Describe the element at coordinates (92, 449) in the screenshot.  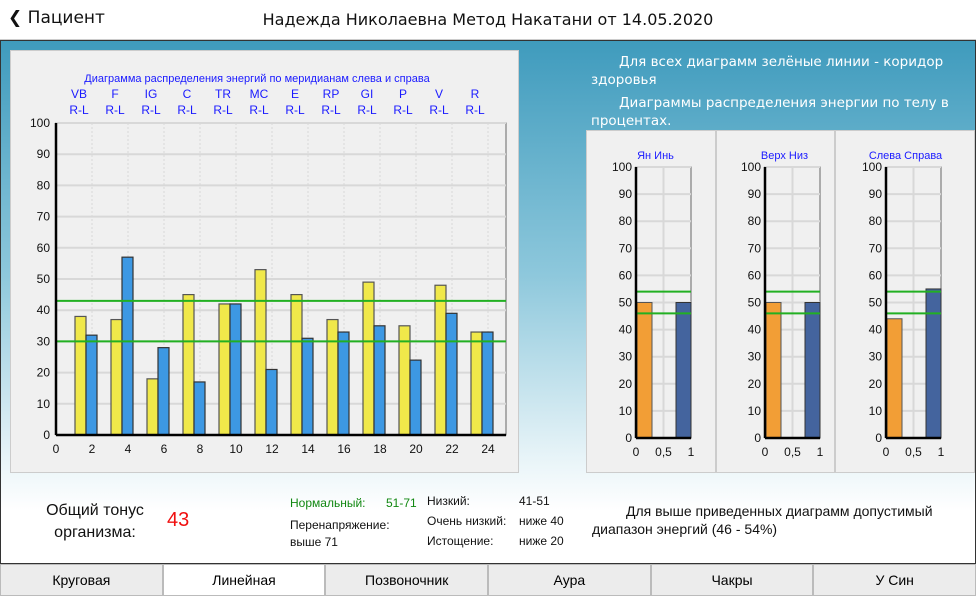
I see `x-tick-label: 2` at that location.